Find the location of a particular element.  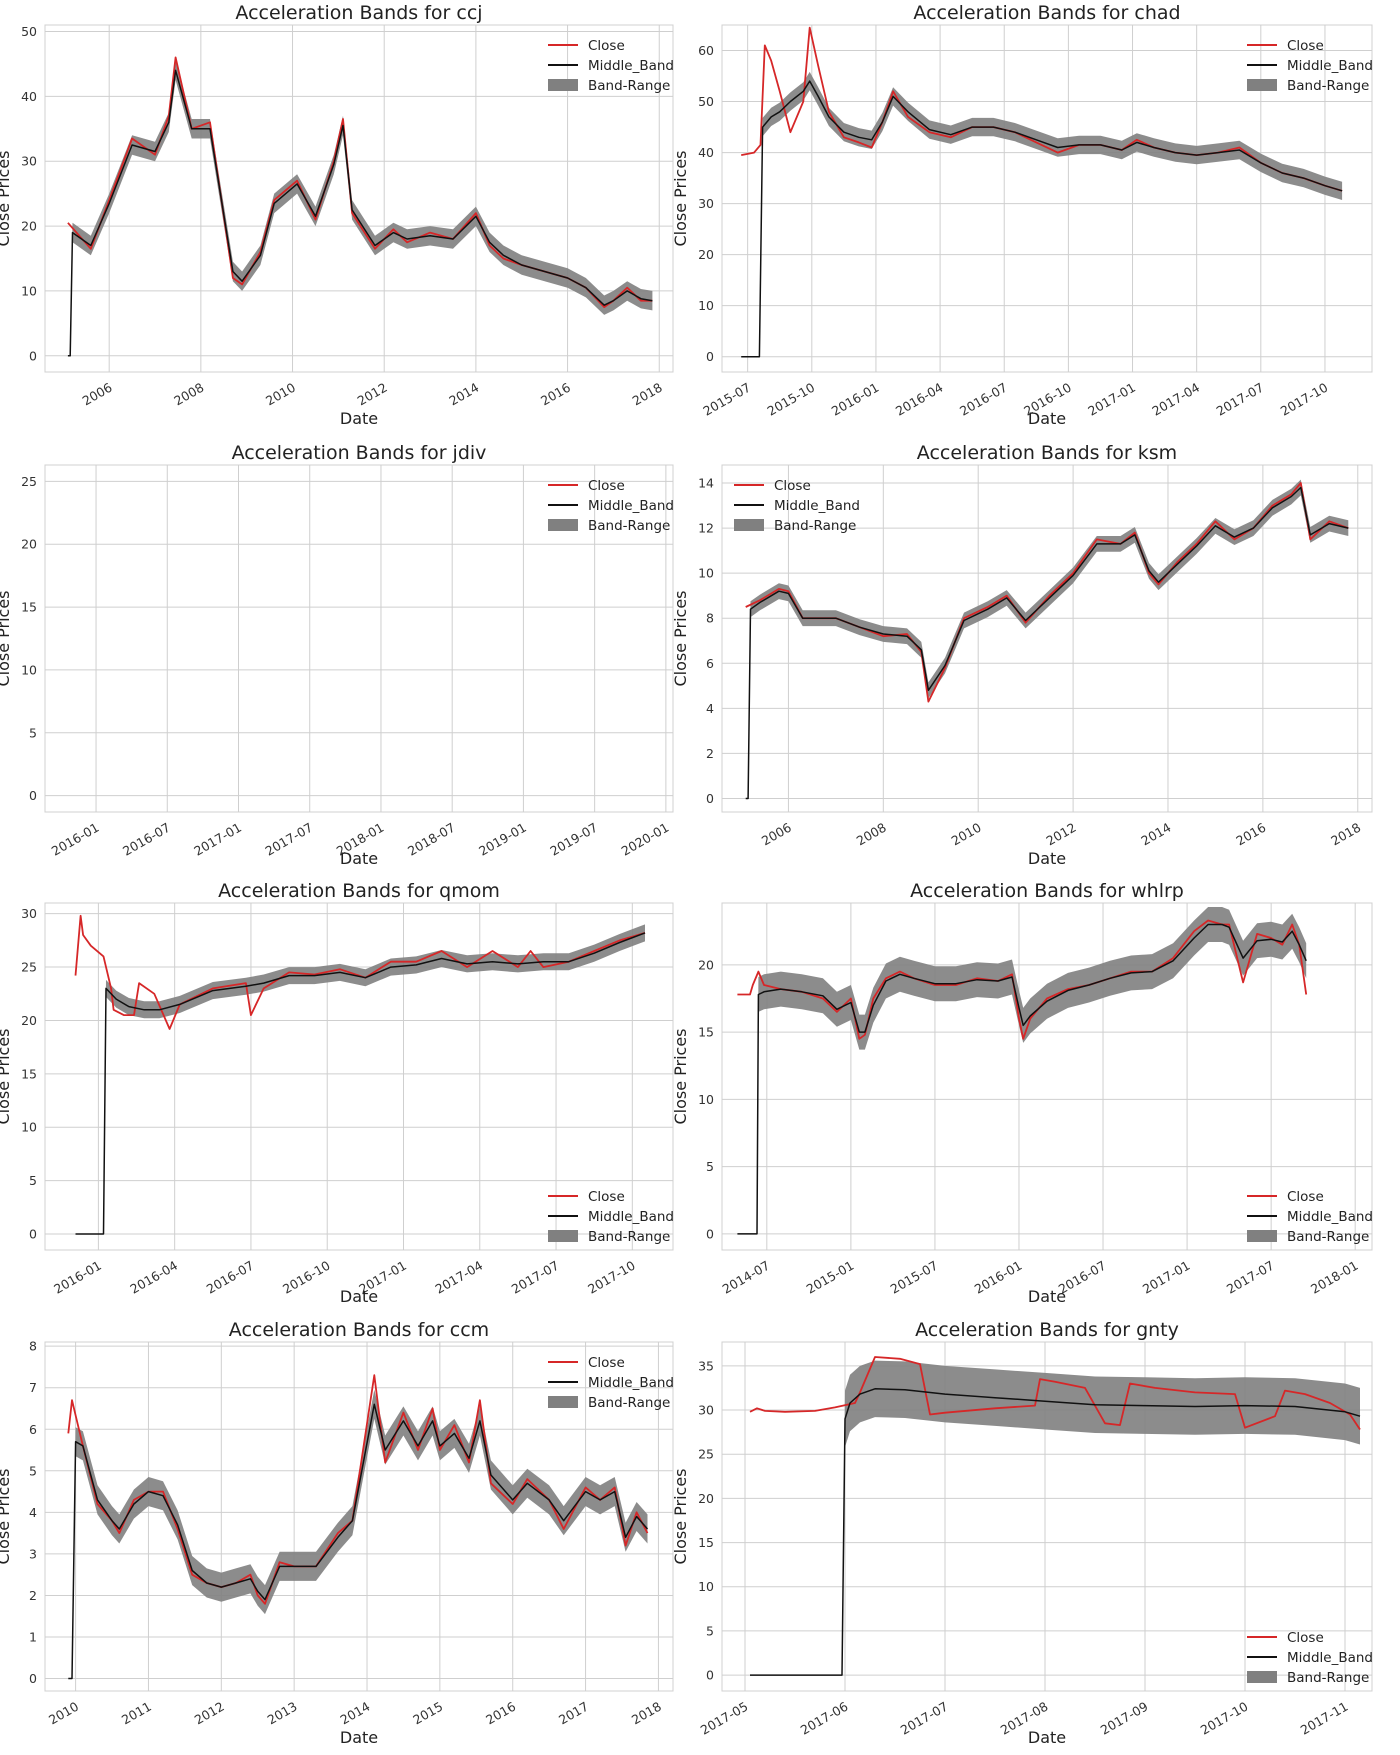

x-tick-label: 2006 is located at coordinates (97, 394).